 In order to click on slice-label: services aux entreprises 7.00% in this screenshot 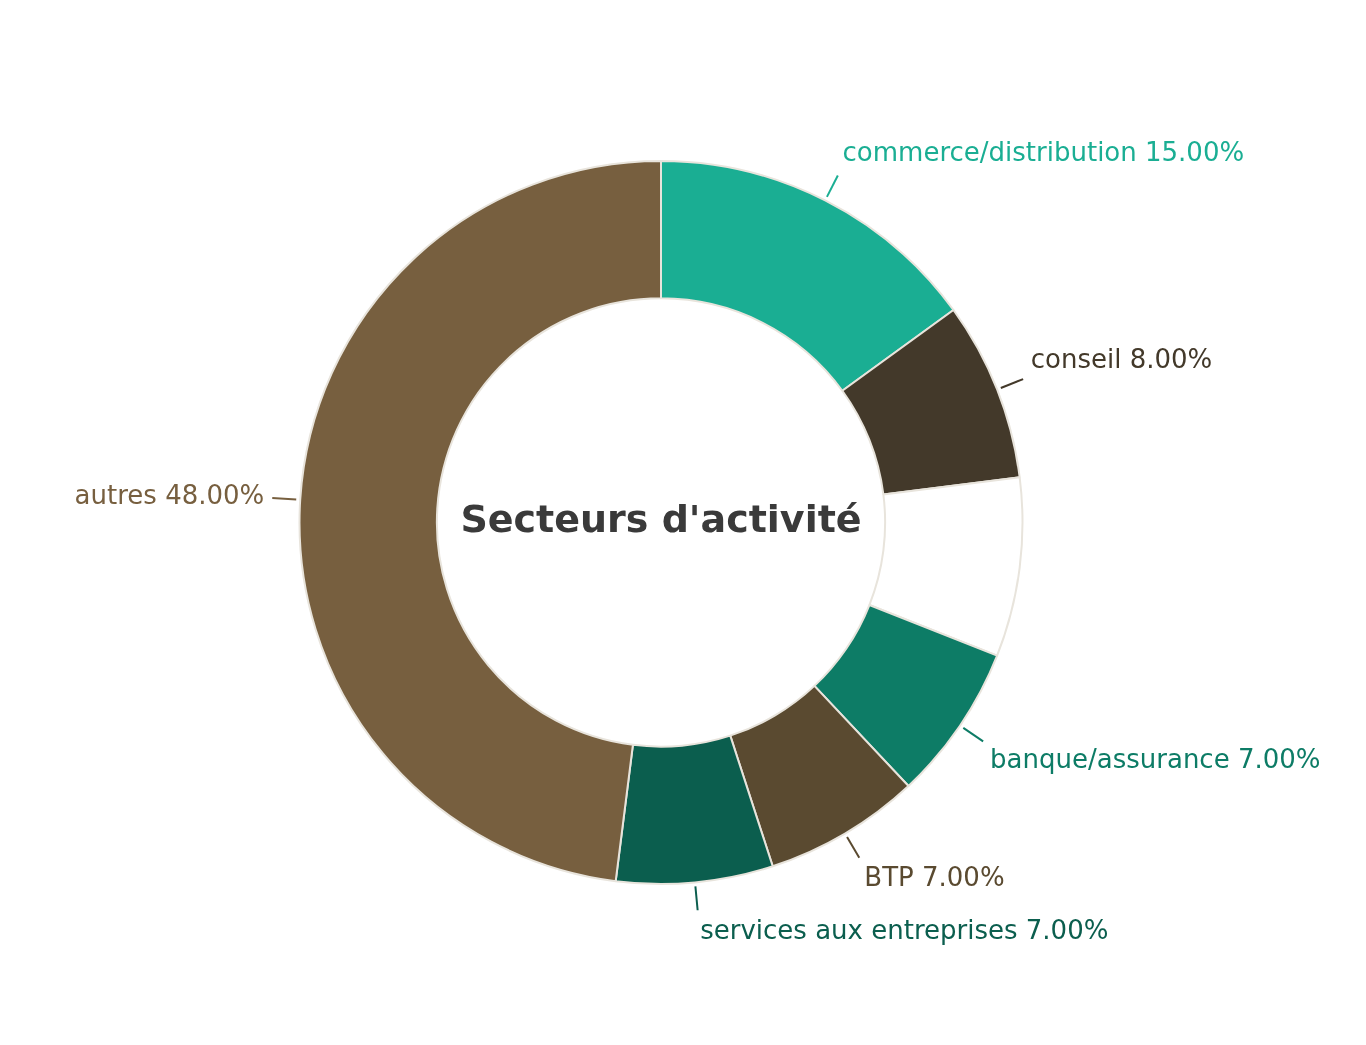, I will do `click(904, 929)`.